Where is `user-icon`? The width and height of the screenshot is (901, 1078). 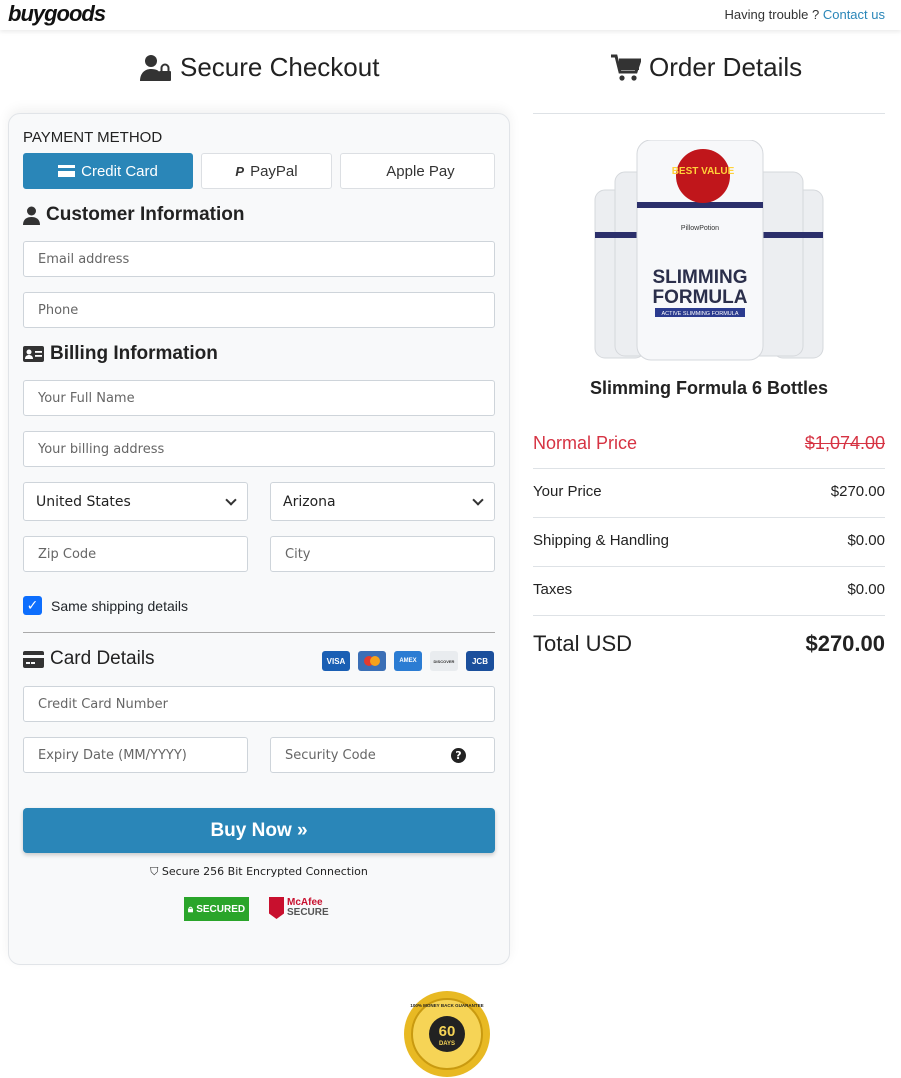 user-icon is located at coordinates (31, 215).